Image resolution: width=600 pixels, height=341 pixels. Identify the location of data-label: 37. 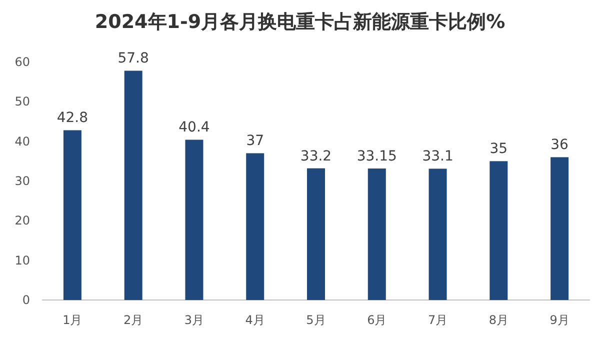
(255, 141).